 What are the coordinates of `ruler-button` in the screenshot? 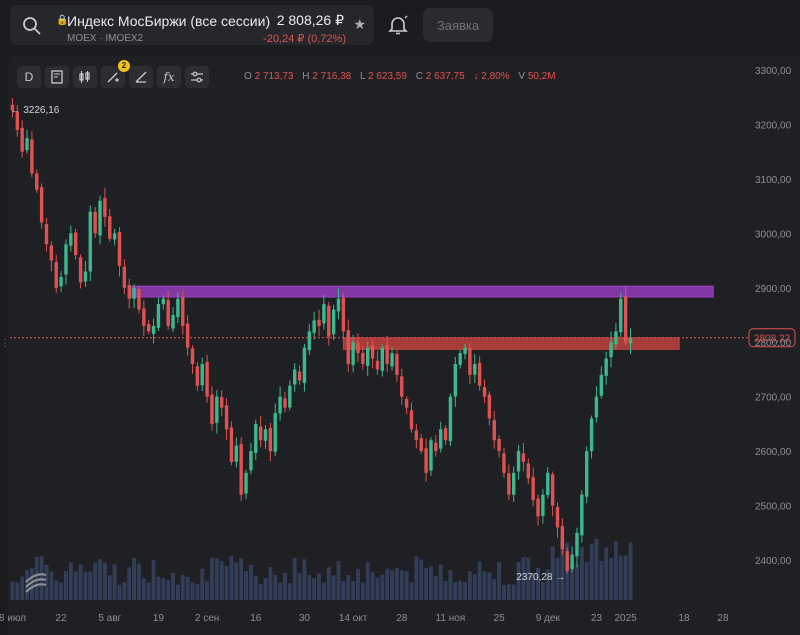 It's located at (141, 77).